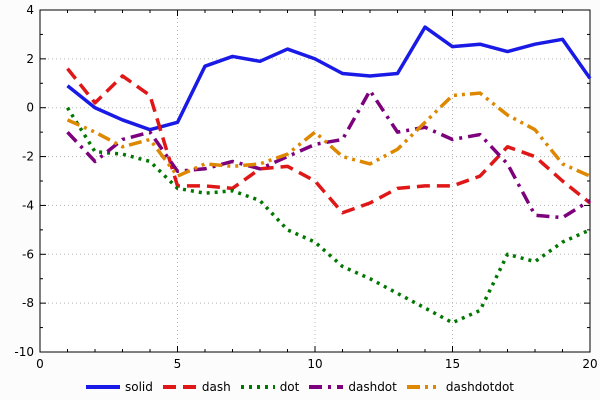  I want to click on legend-line-sample-solid, so click(102, 387).